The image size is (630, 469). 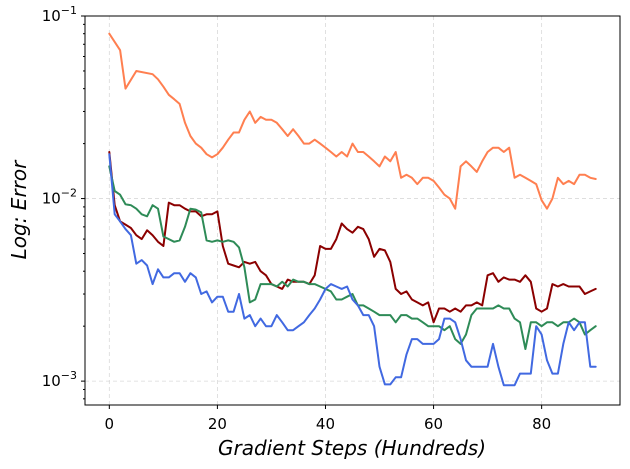 I want to click on x-tick-label: 80, so click(x=541, y=424).